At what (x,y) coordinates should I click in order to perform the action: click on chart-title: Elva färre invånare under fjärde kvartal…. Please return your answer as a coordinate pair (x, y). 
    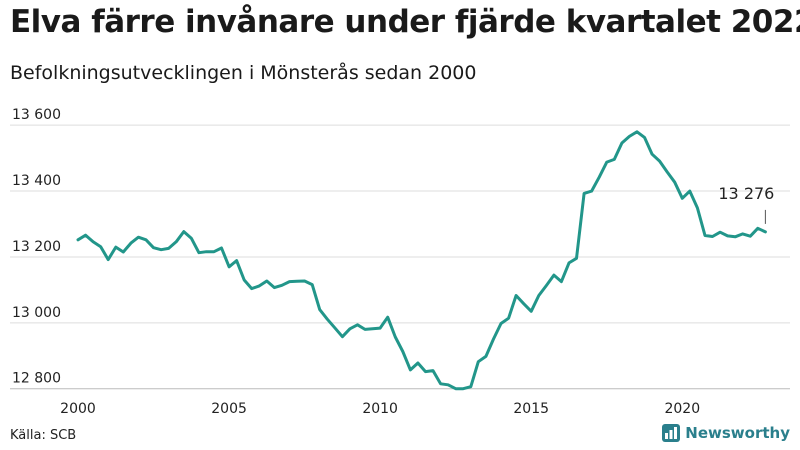
    Looking at the image, I should click on (405, 22).